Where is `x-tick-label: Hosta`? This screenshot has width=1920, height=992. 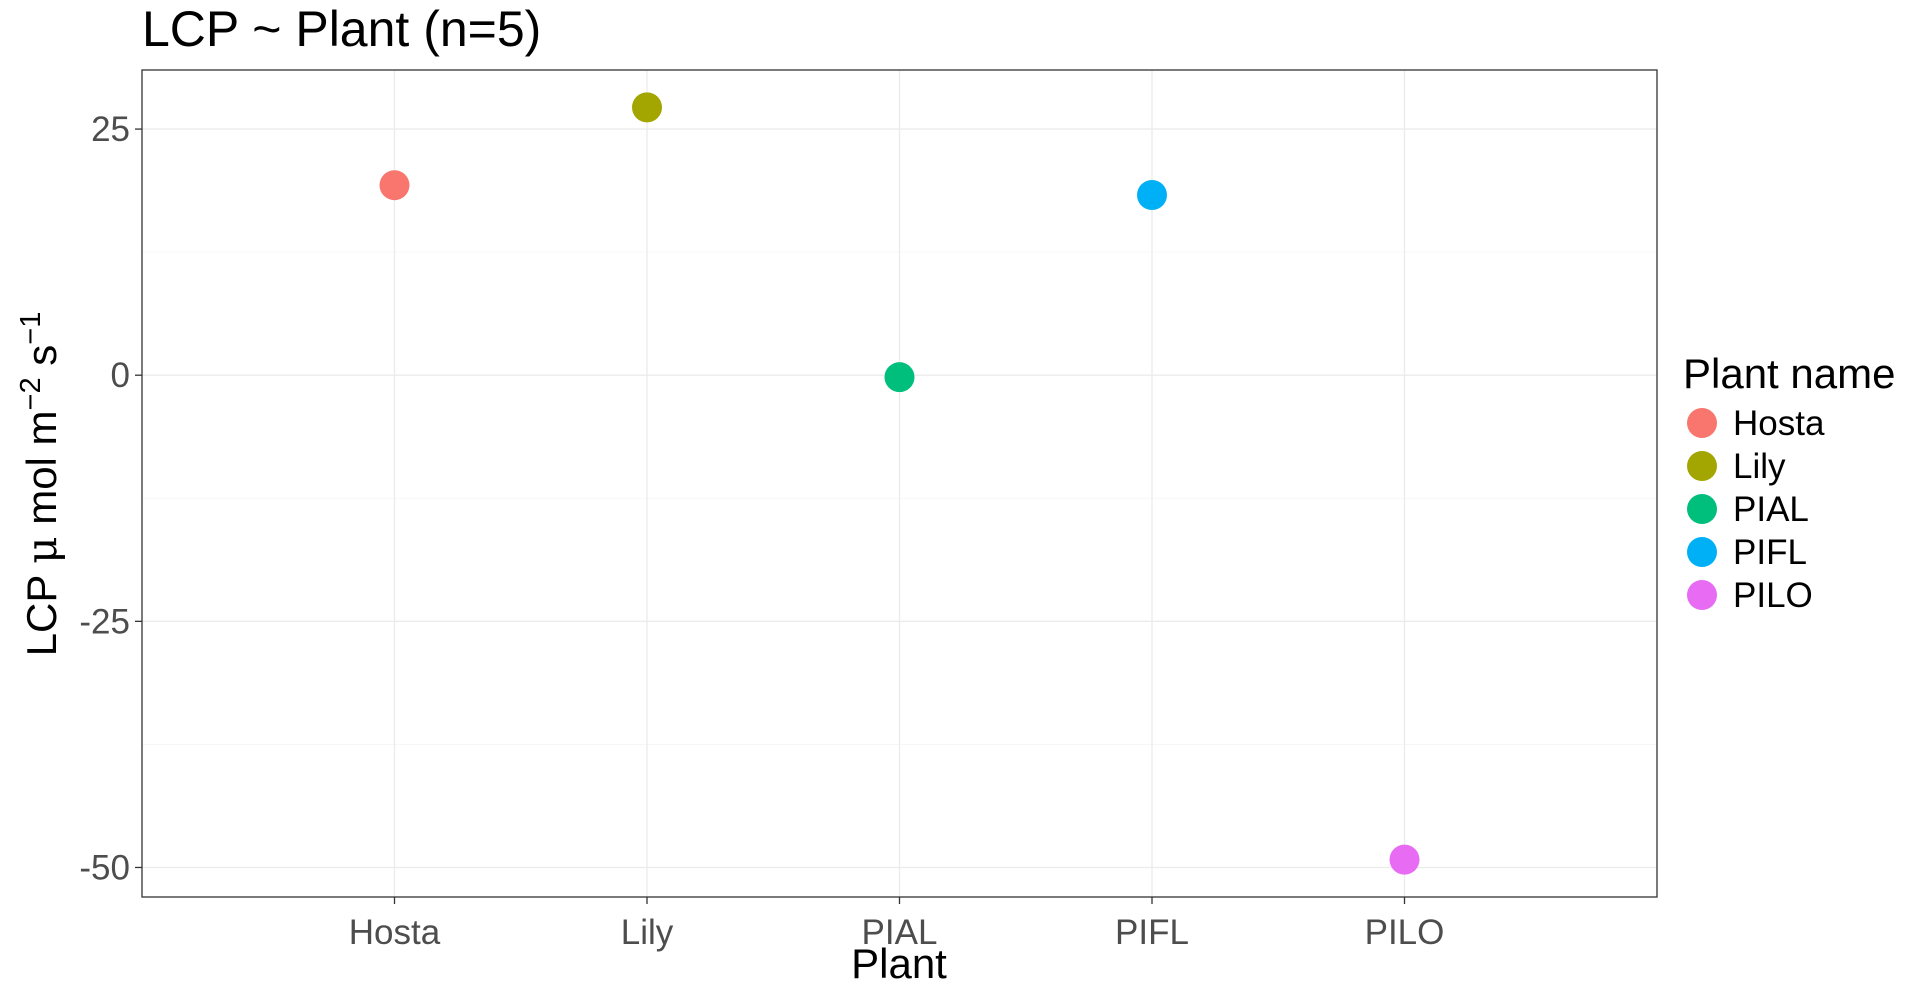 x-tick-label: Hosta is located at coordinates (395, 932).